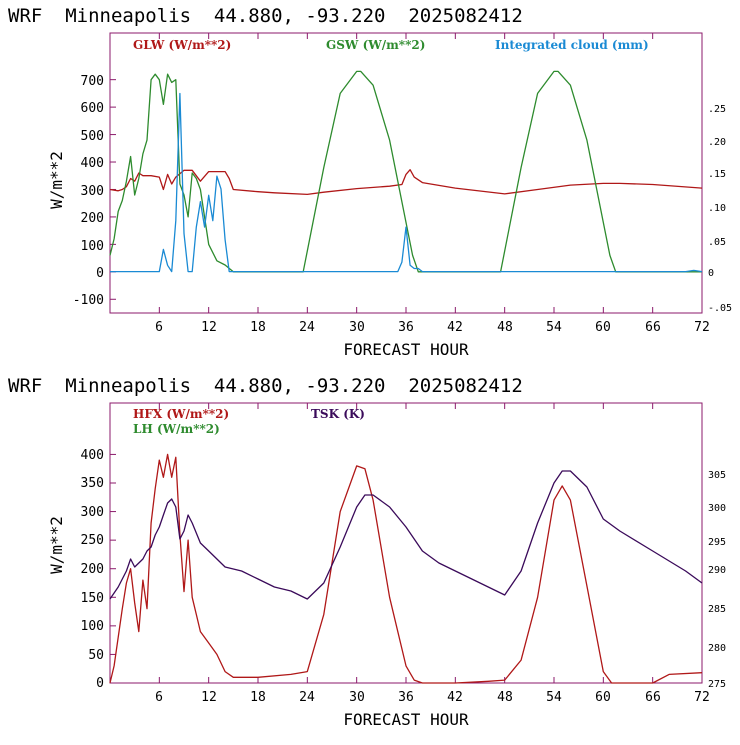 This screenshot has width=740, height=745. I want to click on right-tick-label: 285, so click(717, 609).